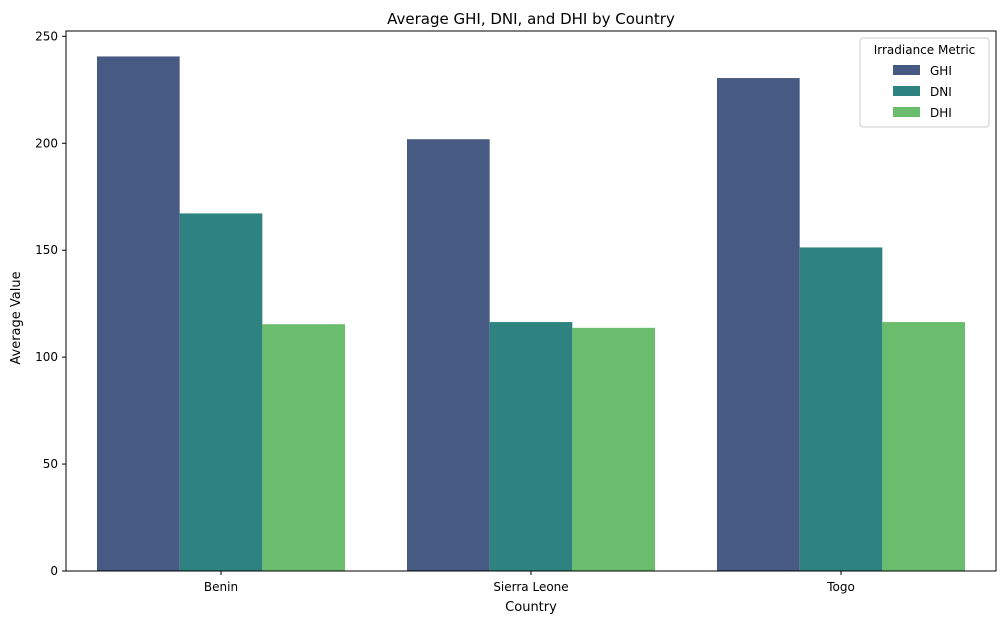 Image resolution: width=1005 pixels, height=624 pixels. I want to click on bar-dni-sierra-leone, so click(531, 446).